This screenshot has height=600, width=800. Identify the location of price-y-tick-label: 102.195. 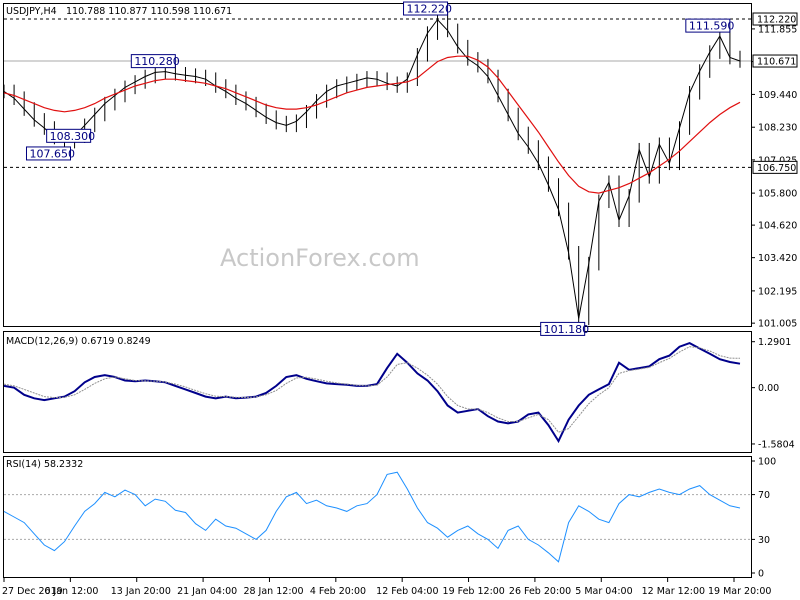
(777, 291).